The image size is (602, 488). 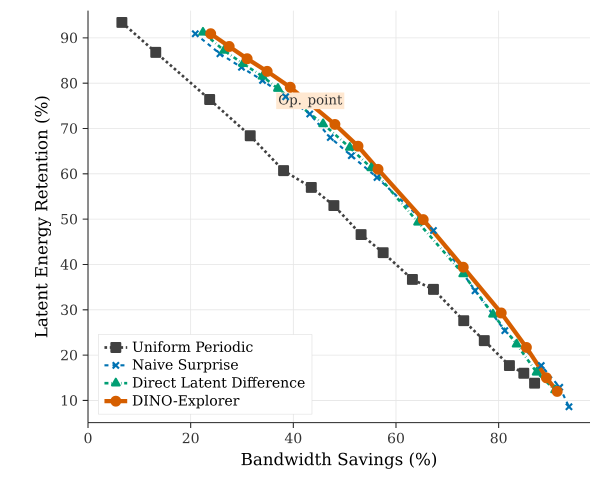 What do you see at coordinates (192, 346) in the screenshot?
I see `legend-label: Uniform Periodic` at bounding box center [192, 346].